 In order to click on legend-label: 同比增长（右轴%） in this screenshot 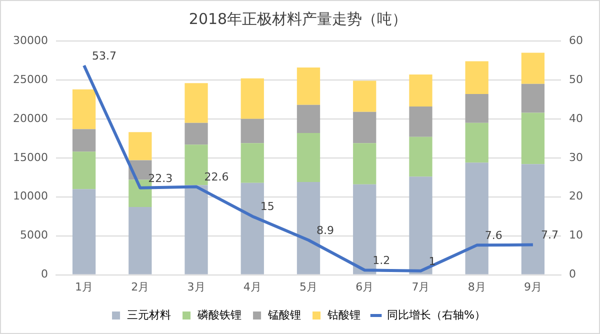, I will do `click(436, 315)`.